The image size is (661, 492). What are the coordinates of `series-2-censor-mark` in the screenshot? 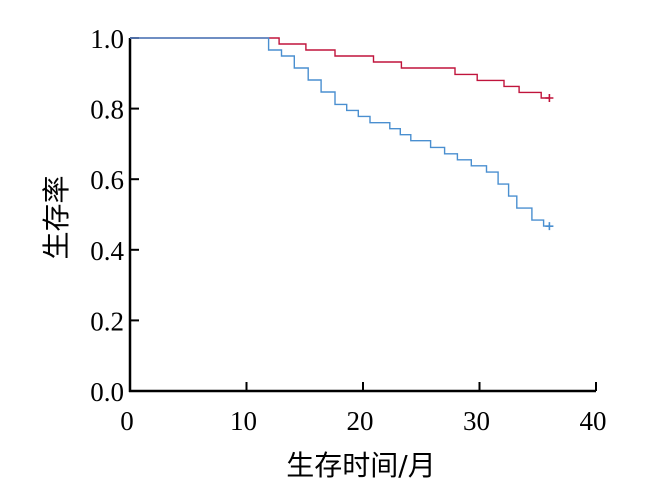 It's located at (549, 226).